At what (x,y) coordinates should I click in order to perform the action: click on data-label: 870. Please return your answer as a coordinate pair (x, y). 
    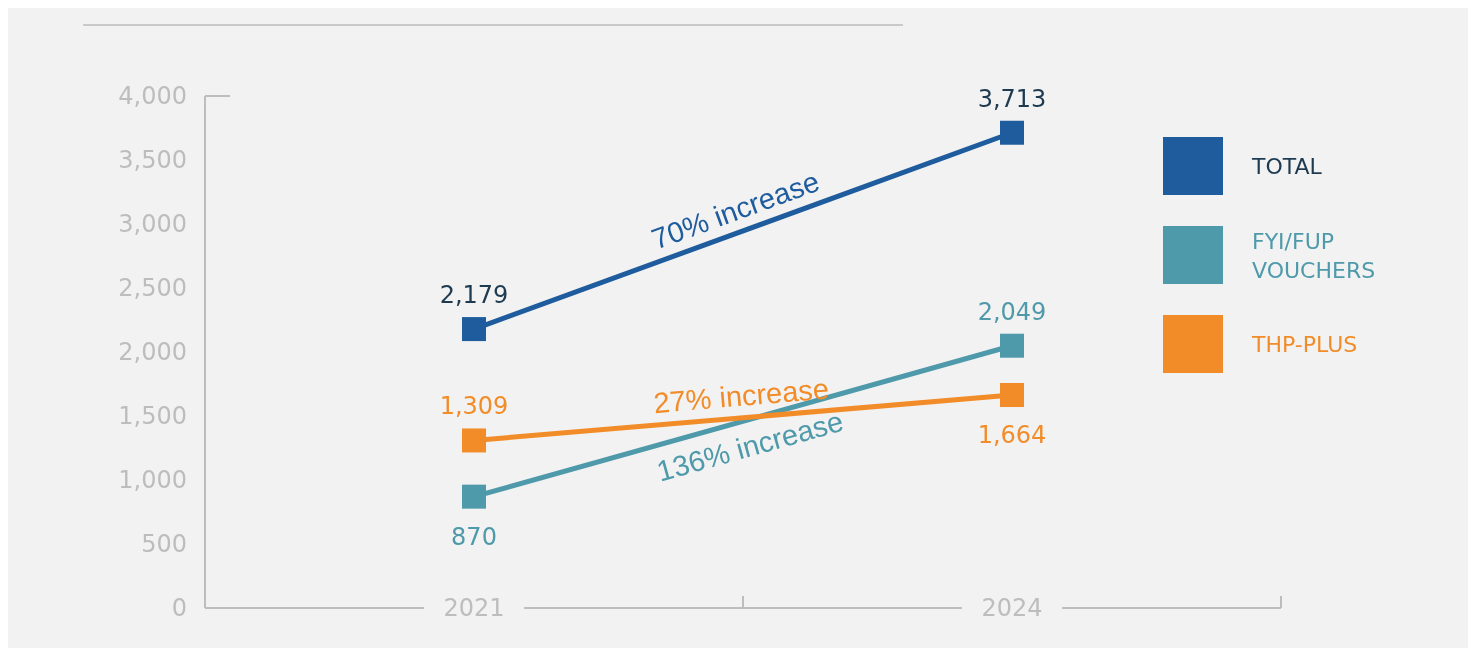
    Looking at the image, I should click on (474, 536).